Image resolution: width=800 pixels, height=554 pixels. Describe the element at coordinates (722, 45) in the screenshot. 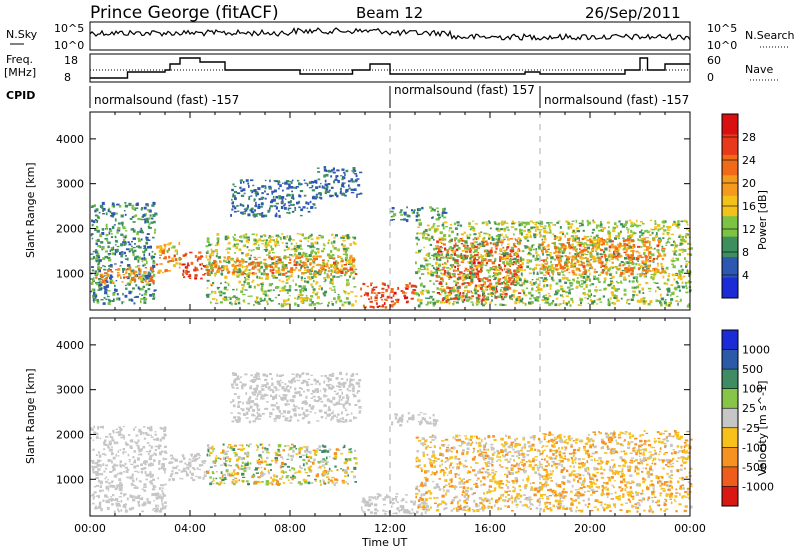

I see `nsearch-ybottom: 10^0` at that location.